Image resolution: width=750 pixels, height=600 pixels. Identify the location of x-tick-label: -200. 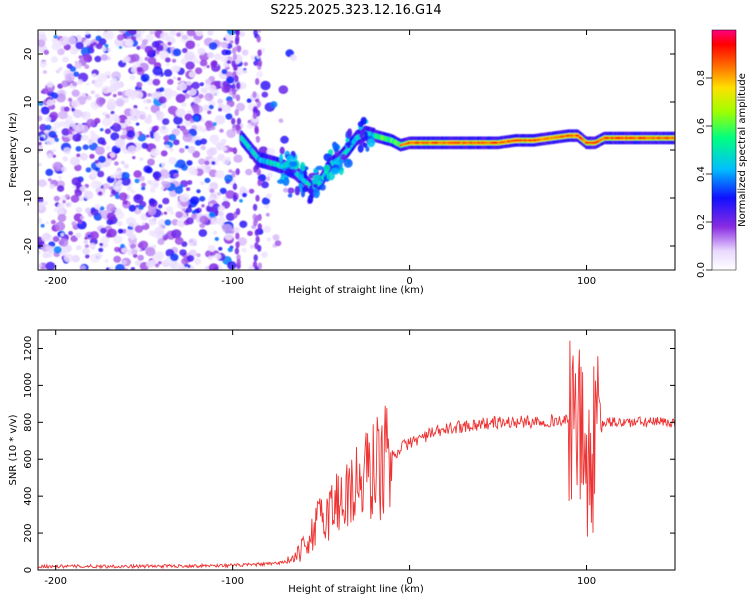
(55, 581).